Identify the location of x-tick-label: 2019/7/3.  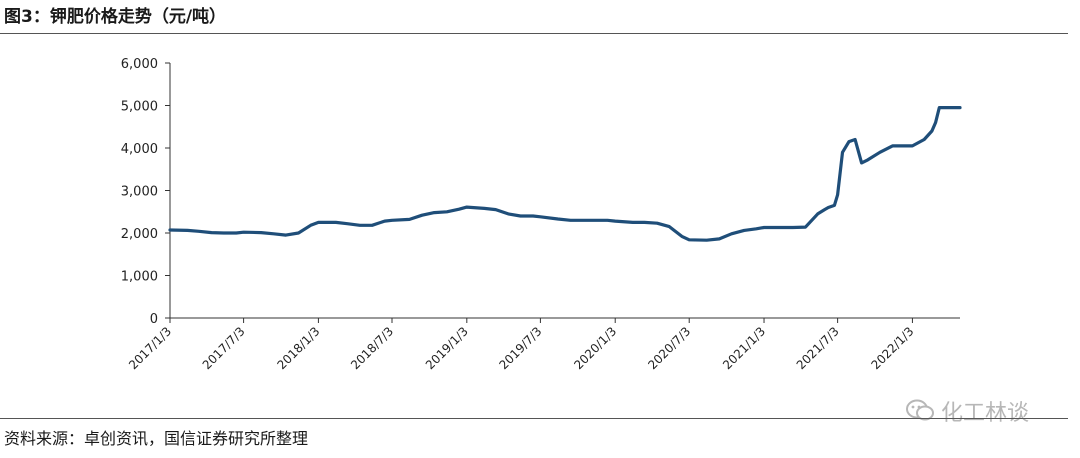
(521, 348).